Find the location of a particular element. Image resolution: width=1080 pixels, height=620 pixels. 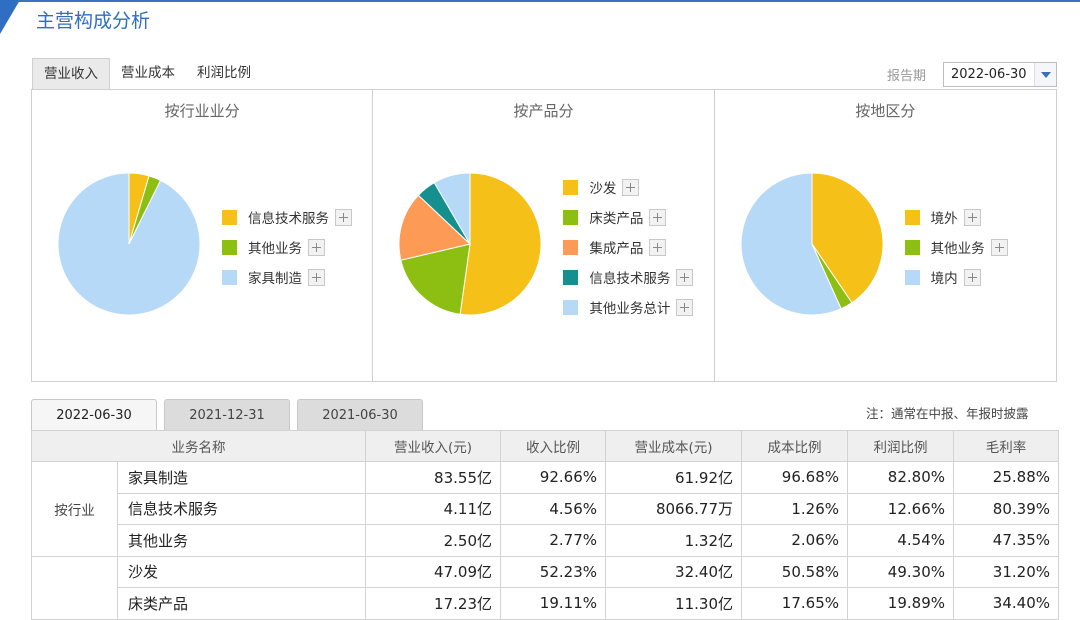

col-business-name: 业务名称 is located at coordinates (198, 446).